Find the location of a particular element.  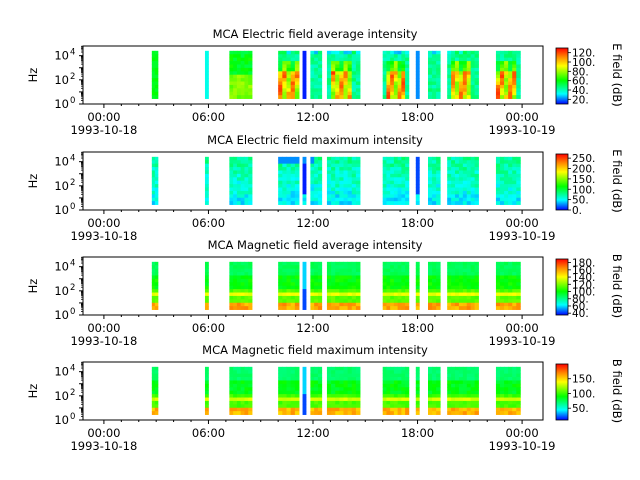

y-axis-label: Hz is located at coordinates (33, 75).